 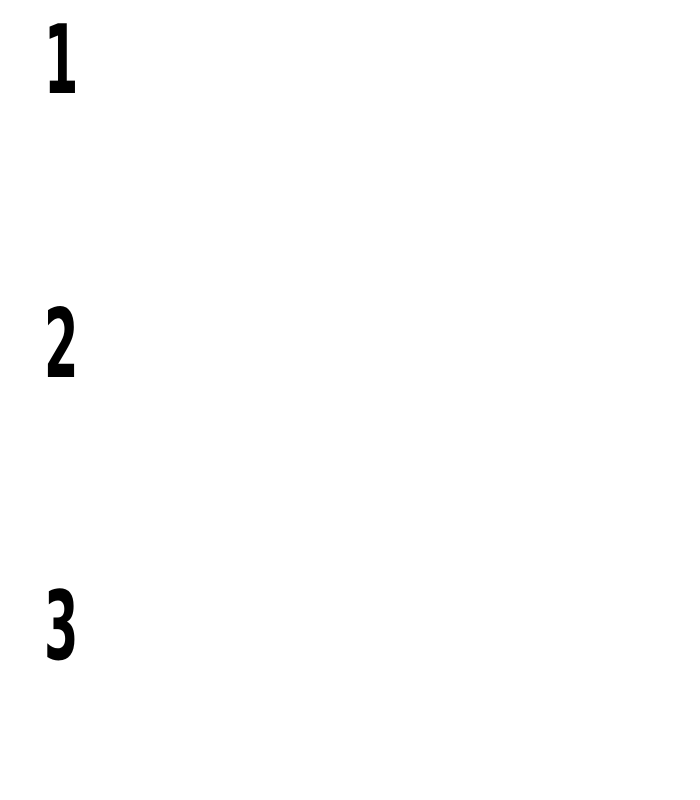 What do you see at coordinates (61, 61) in the screenshot?
I see `number-one: 1` at bounding box center [61, 61].